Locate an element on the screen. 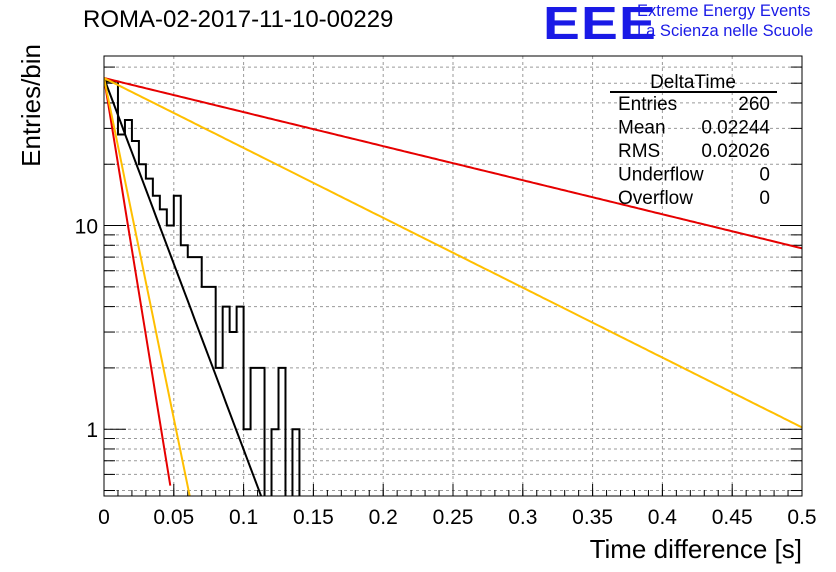  stats-value: 0.02244 is located at coordinates (735, 128).